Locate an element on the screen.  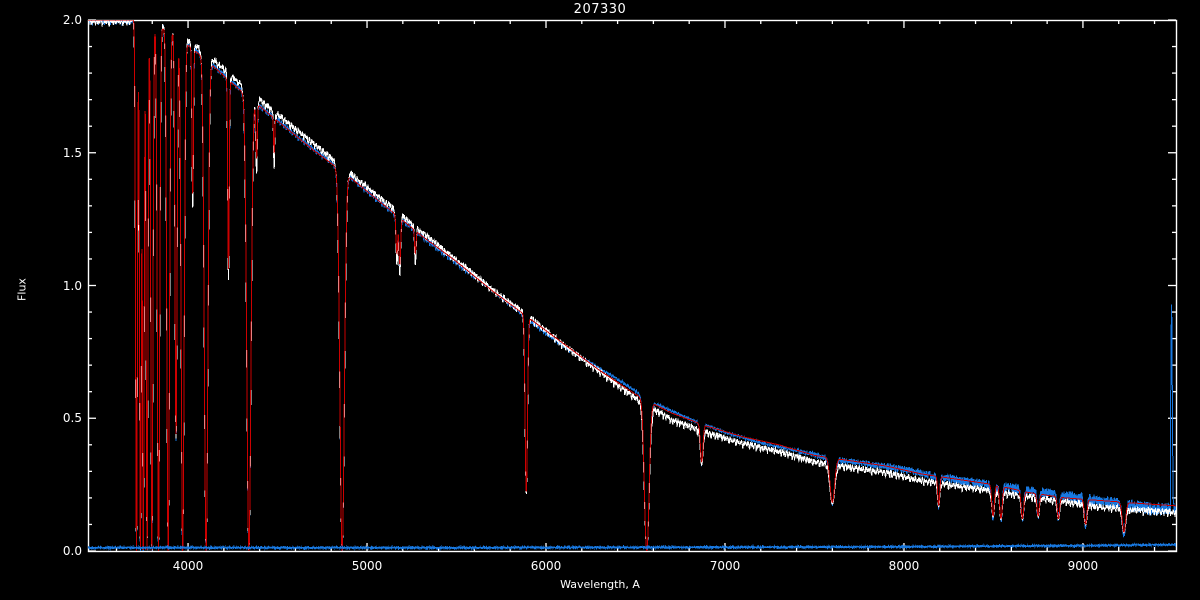
x-tick-label: 6000 is located at coordinates (546, 566).